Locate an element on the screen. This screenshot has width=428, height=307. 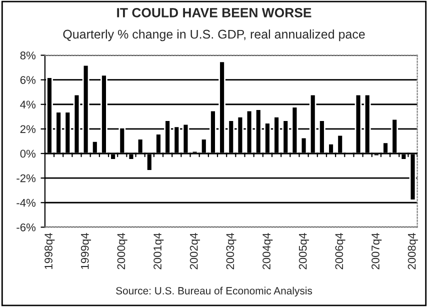
y-tick-label: -4% is located at coordinates (26, 202).